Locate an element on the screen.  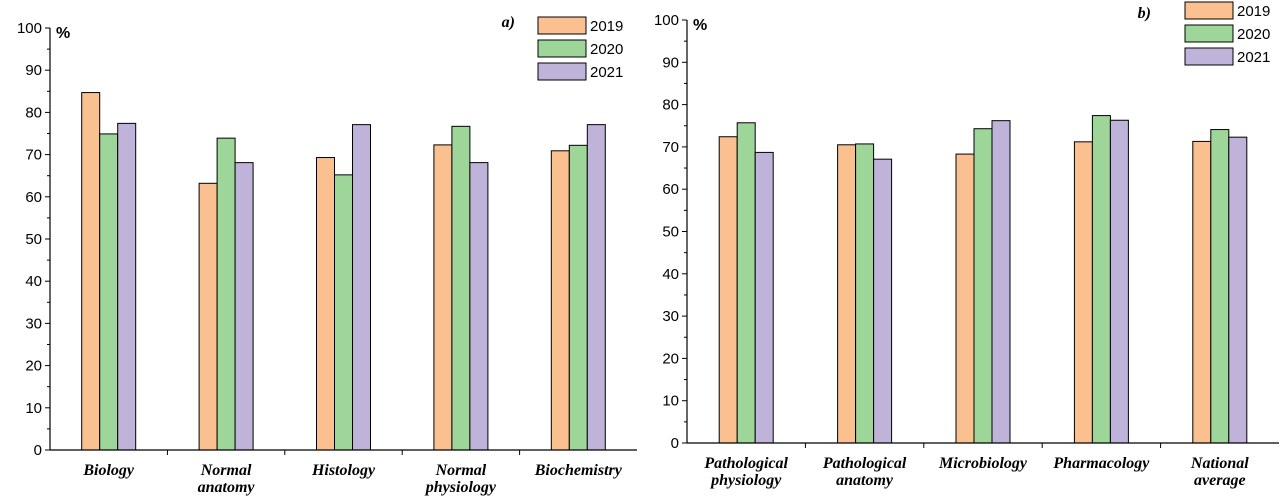
category-label: Normal physiology is located at coordinates (460, 479).